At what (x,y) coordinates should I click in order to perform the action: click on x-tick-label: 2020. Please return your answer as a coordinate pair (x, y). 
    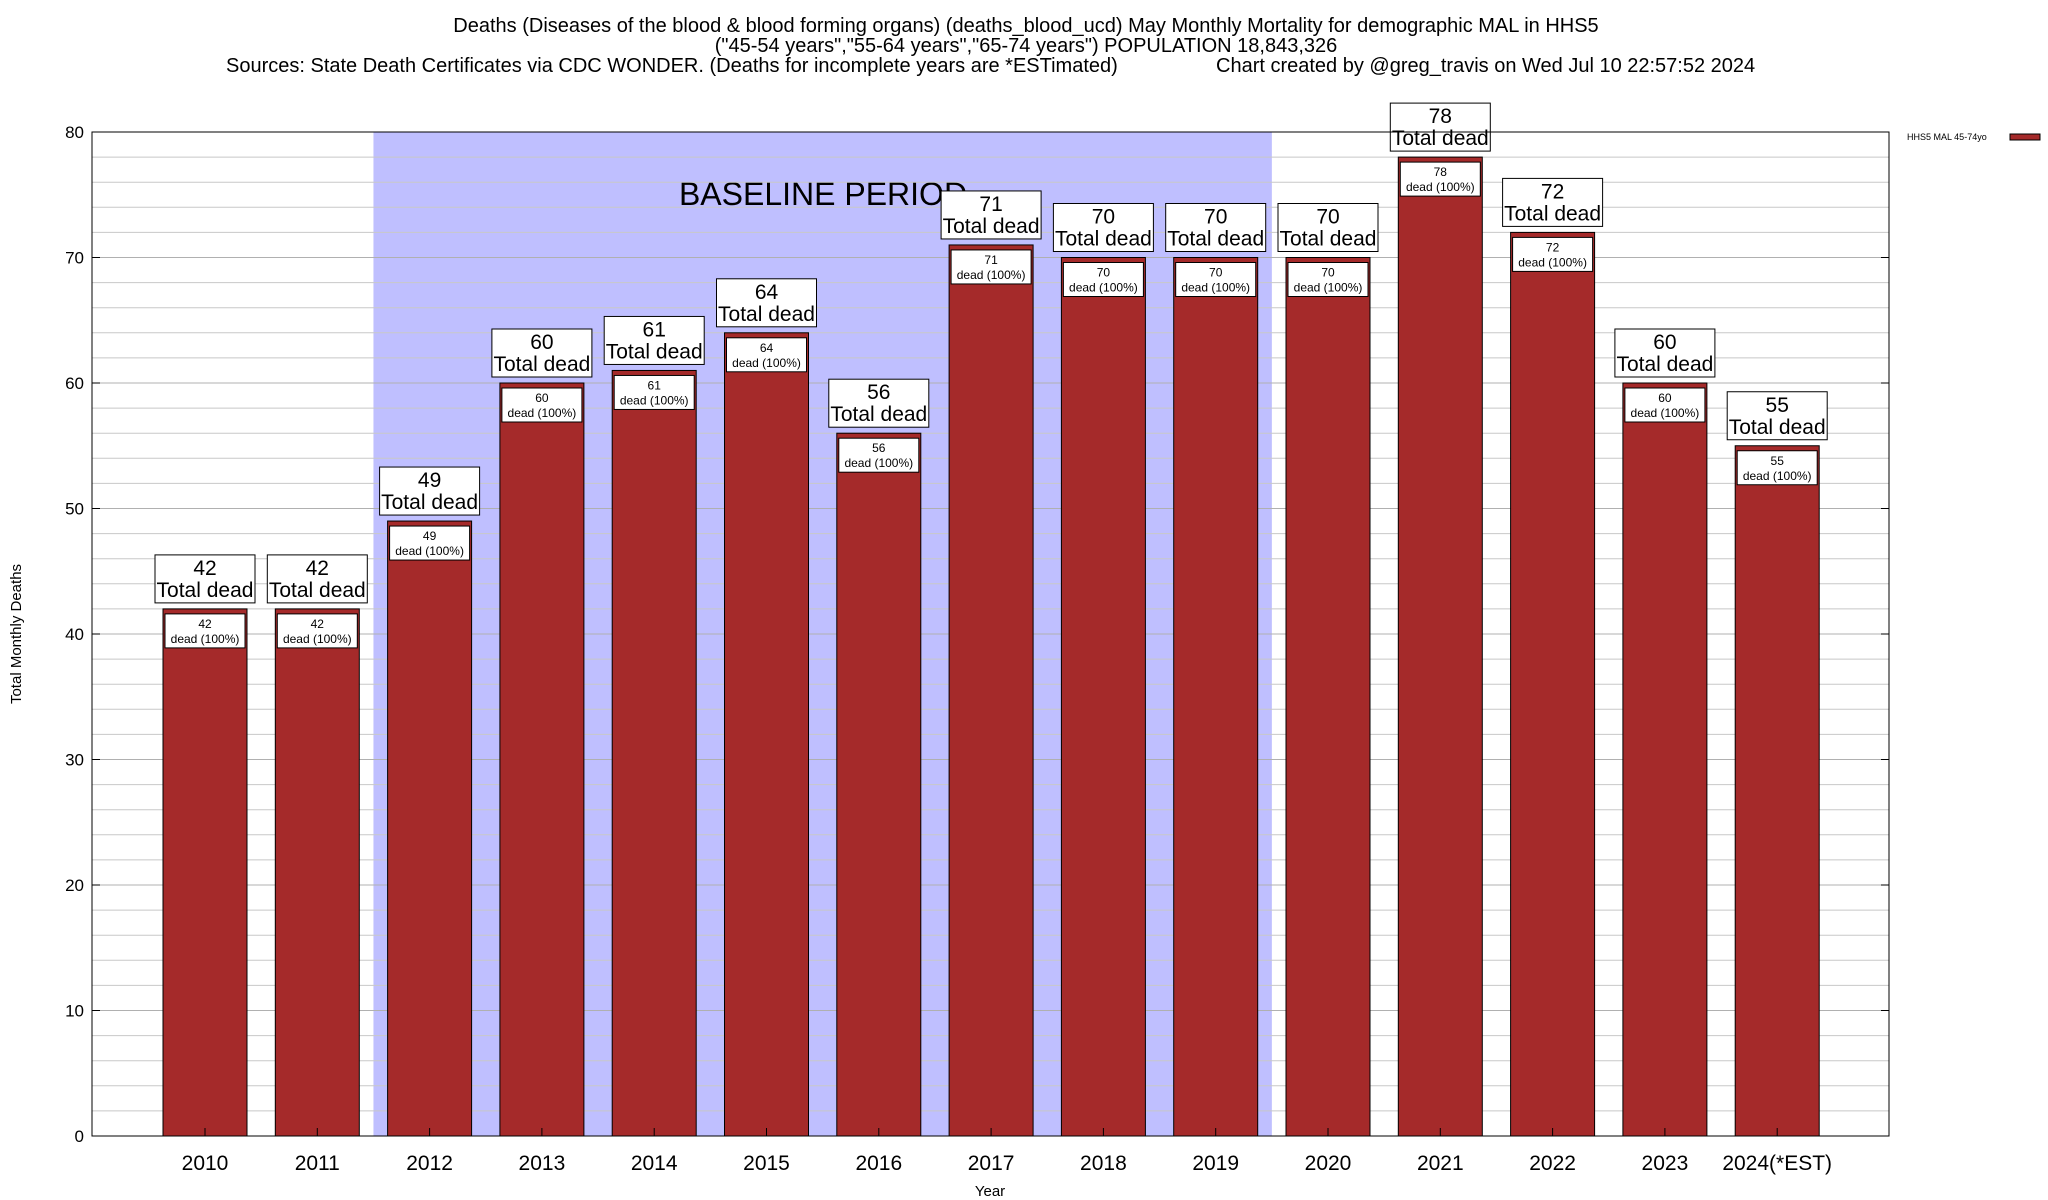
    Looking at the image, I should click on (1328, 1163).